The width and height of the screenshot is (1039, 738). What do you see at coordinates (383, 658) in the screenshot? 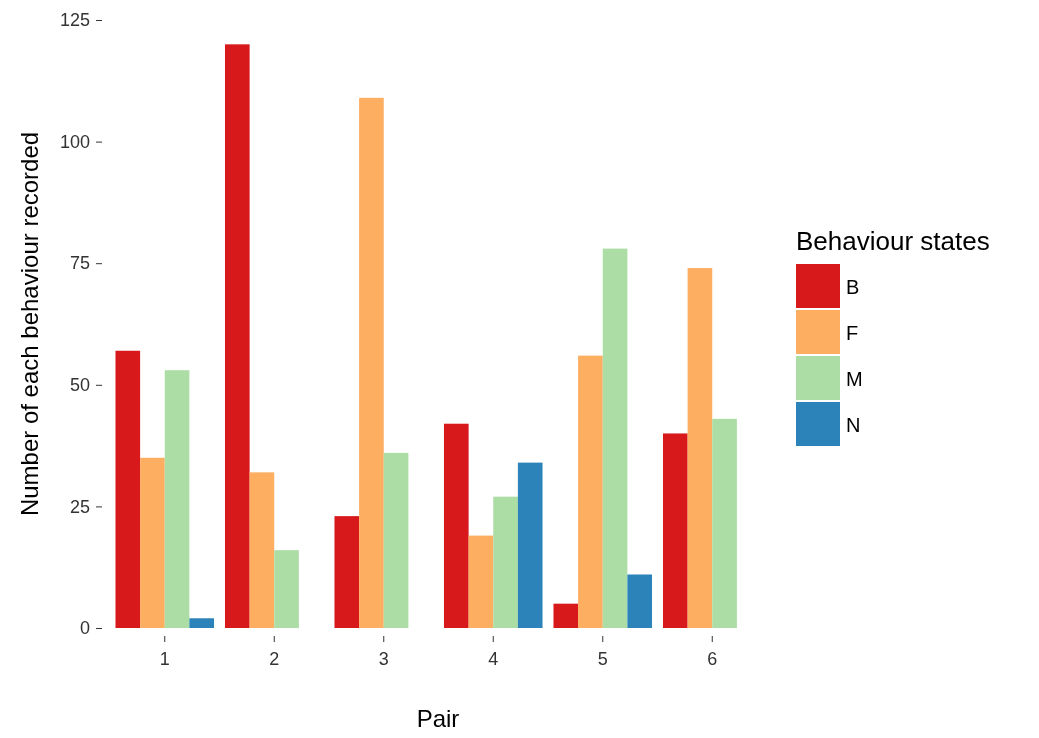
I see `x-tick-label: 3` at bounding box center [383, 658].